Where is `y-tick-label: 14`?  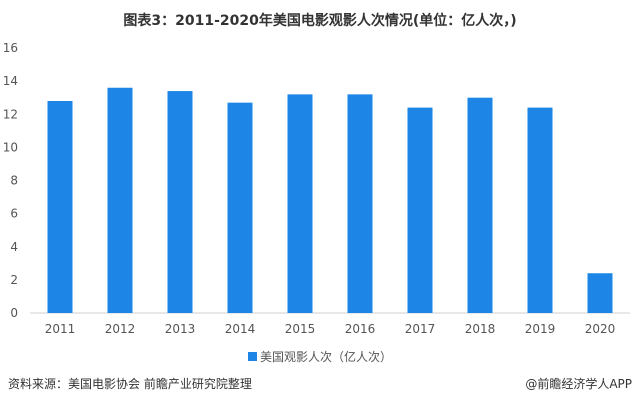
y-tick-label: 14 is located at coordinates (10, 81).